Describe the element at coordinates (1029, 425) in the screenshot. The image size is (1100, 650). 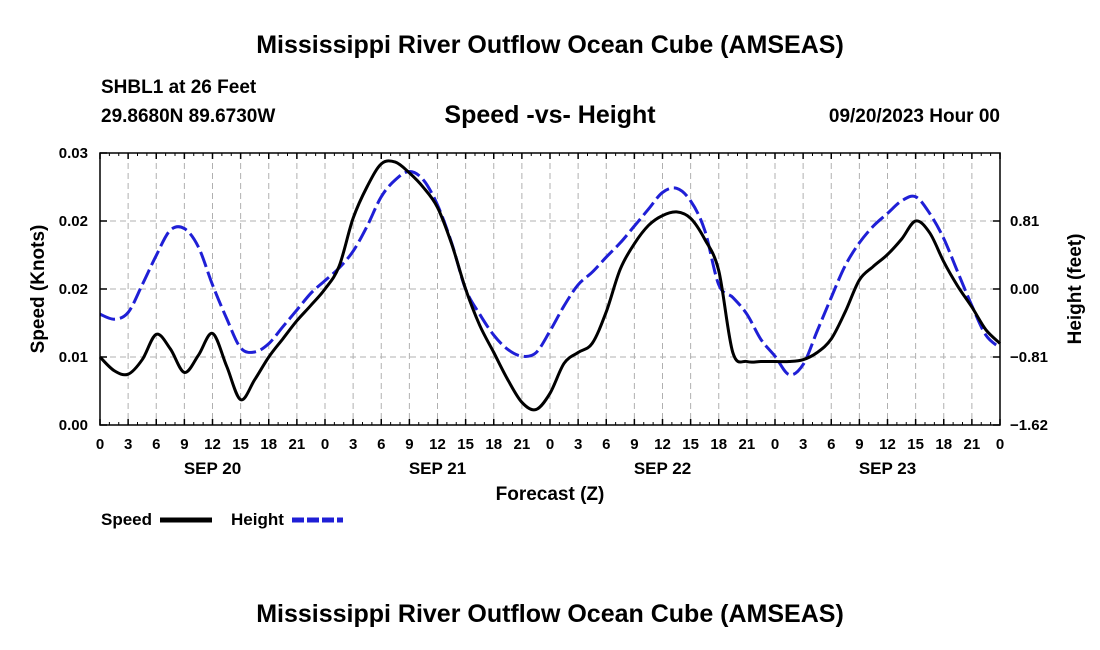
I see `y-right-tick-label: −1.62` at that location.